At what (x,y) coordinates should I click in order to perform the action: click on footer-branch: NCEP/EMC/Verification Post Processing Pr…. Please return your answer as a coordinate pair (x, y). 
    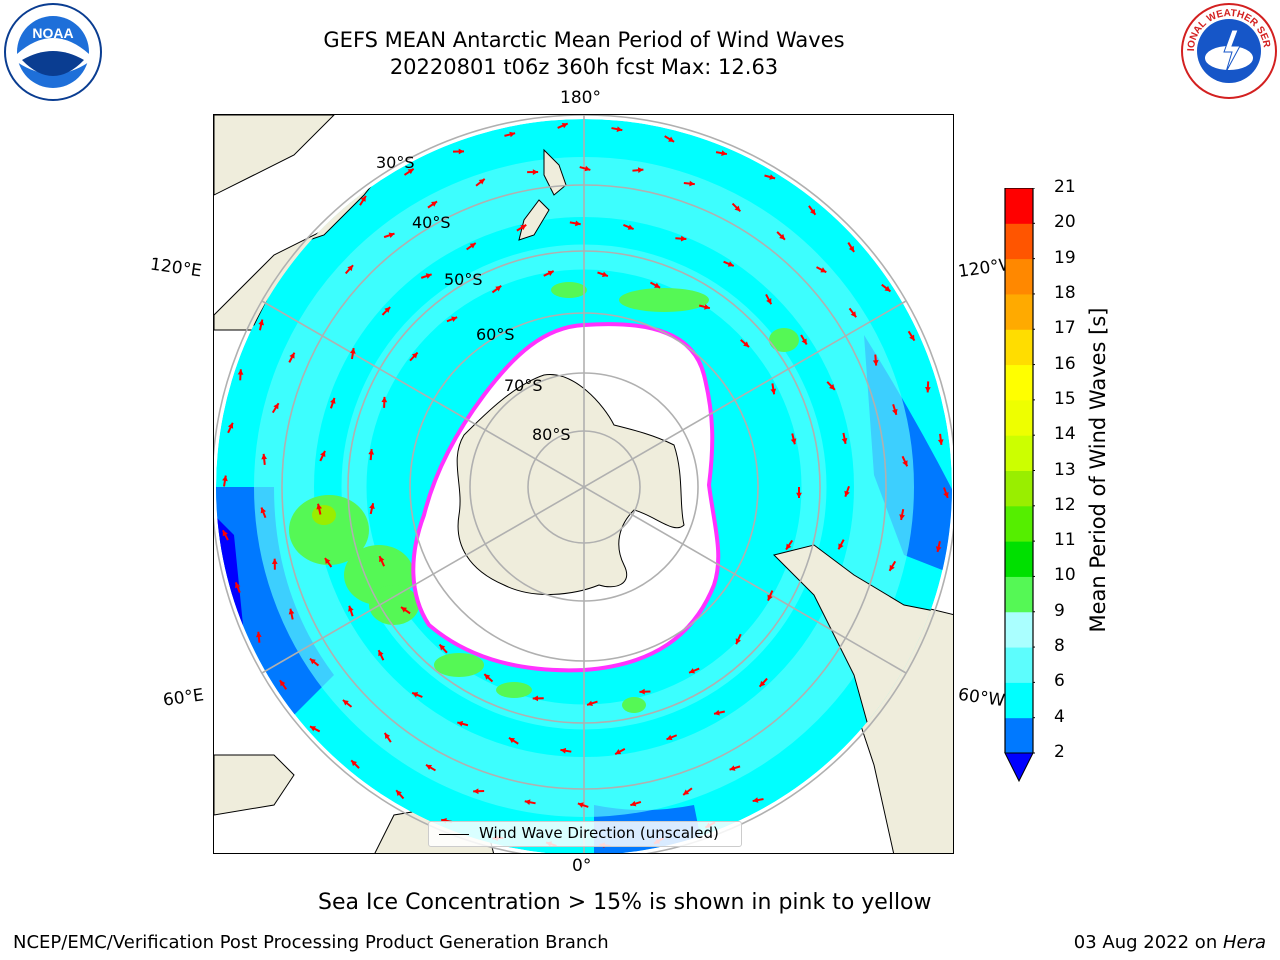
    Looking at the image, I should click on (311, 942).